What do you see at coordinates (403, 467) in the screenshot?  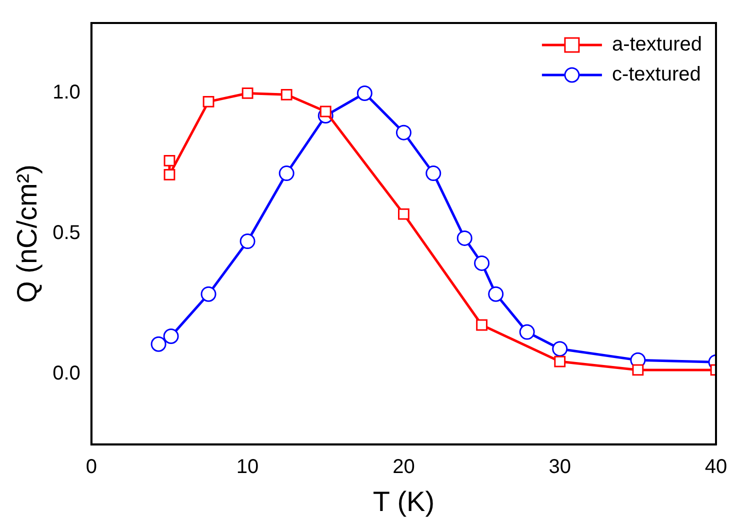 I see `x-tick-label: 20` at bounding box center [403, 467].